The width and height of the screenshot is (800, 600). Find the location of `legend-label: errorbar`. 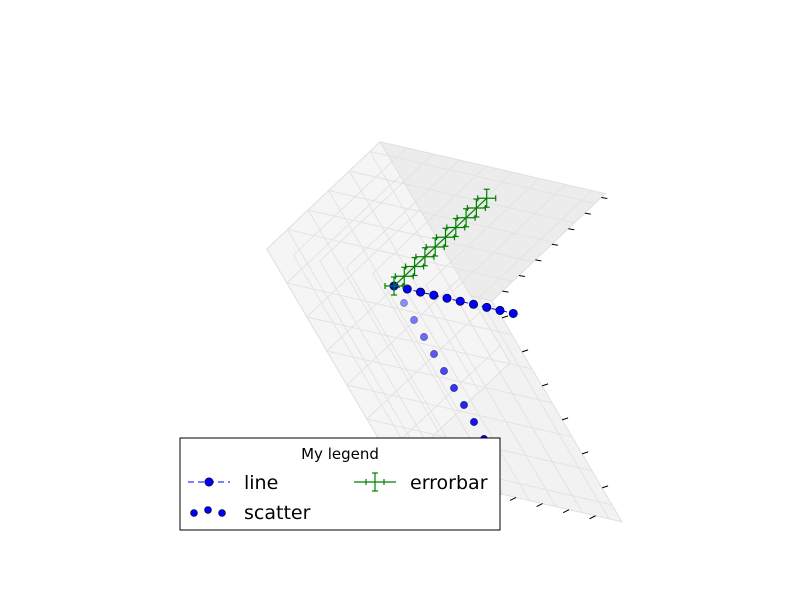

legend-label: errorbar is located at coordinates (449, 483).